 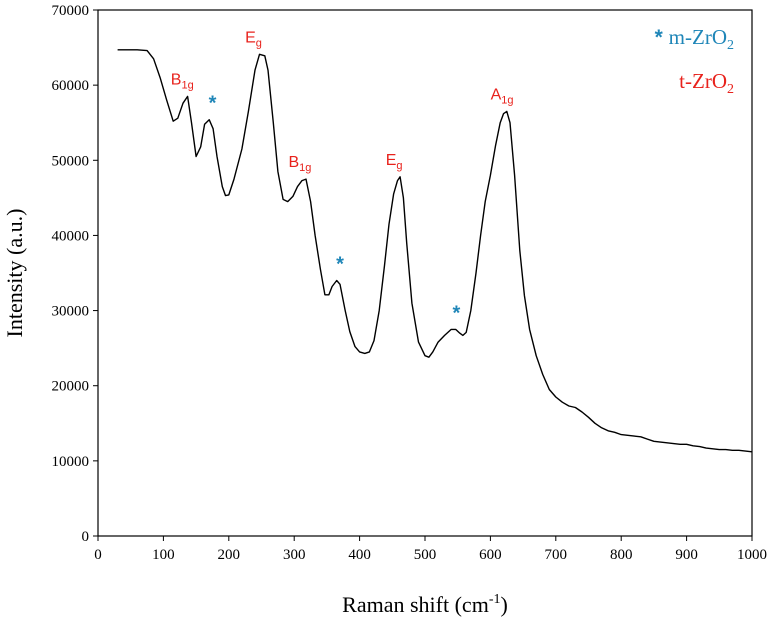 I want to click on x-tick-label-0: 0, so click(x=98, y=555).